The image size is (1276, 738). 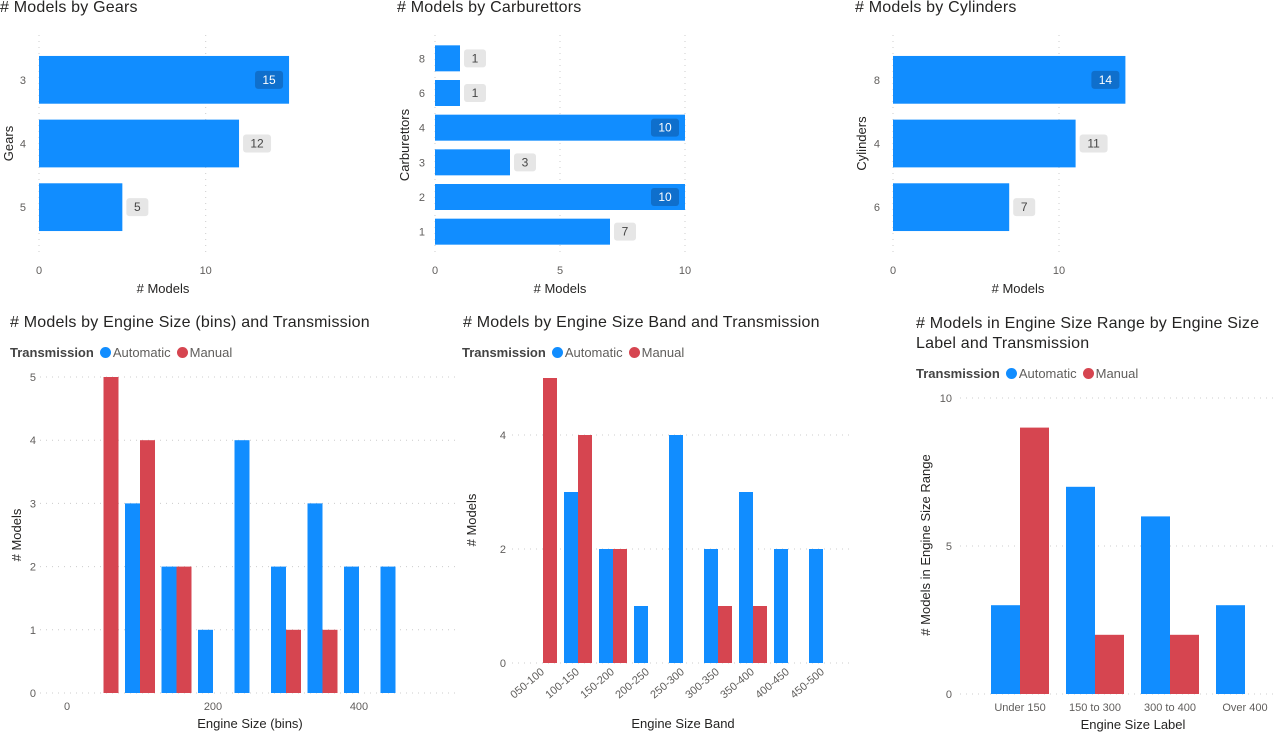 I want to click on x-tick-label: 450-500, so click(x=807, y=683).